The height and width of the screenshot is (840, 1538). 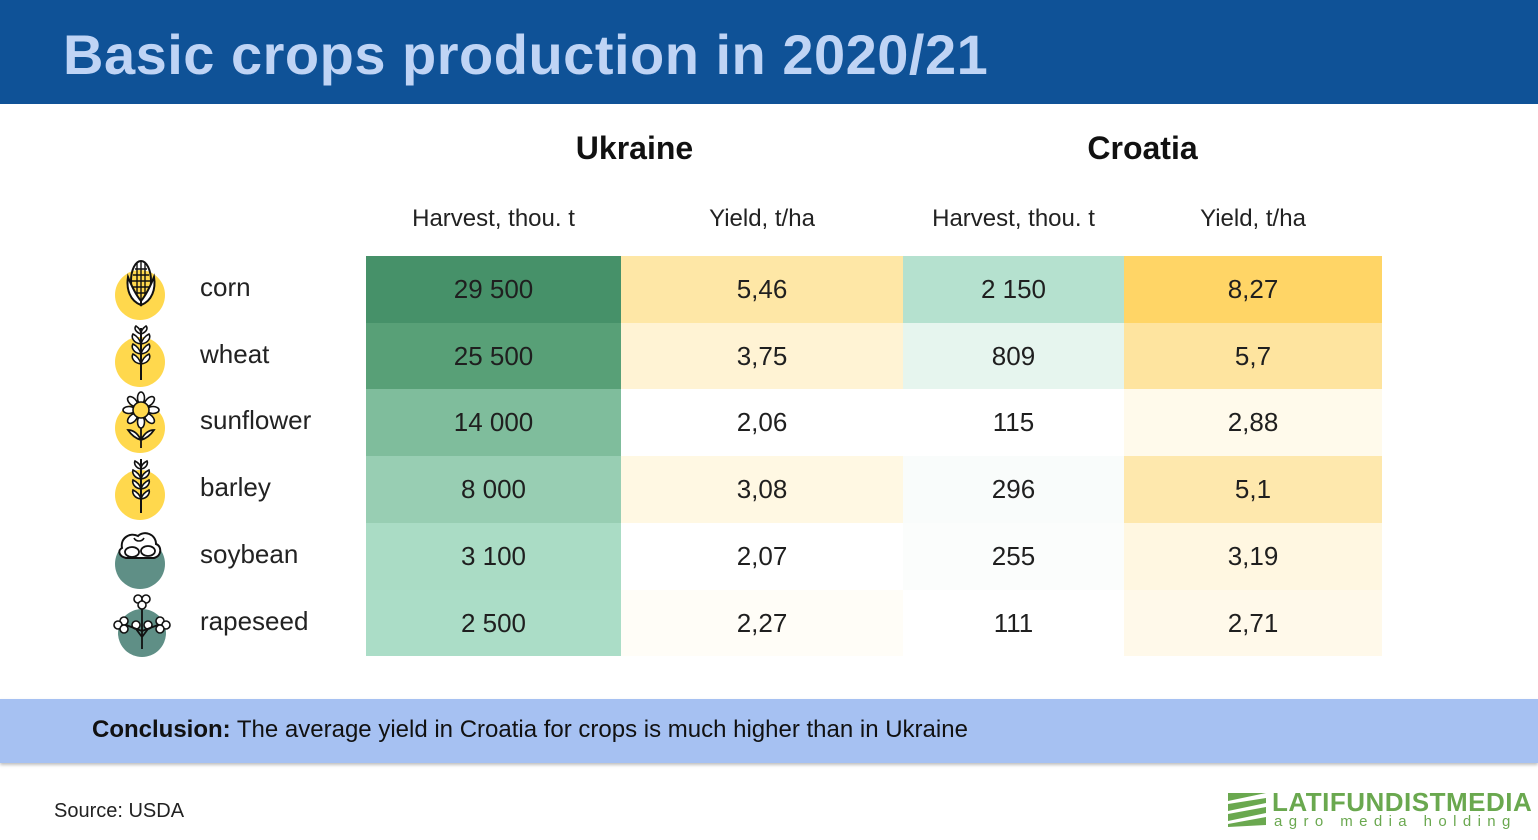 I want to click on logo-tagline: agro media holding, so click(x=1395, y=821).